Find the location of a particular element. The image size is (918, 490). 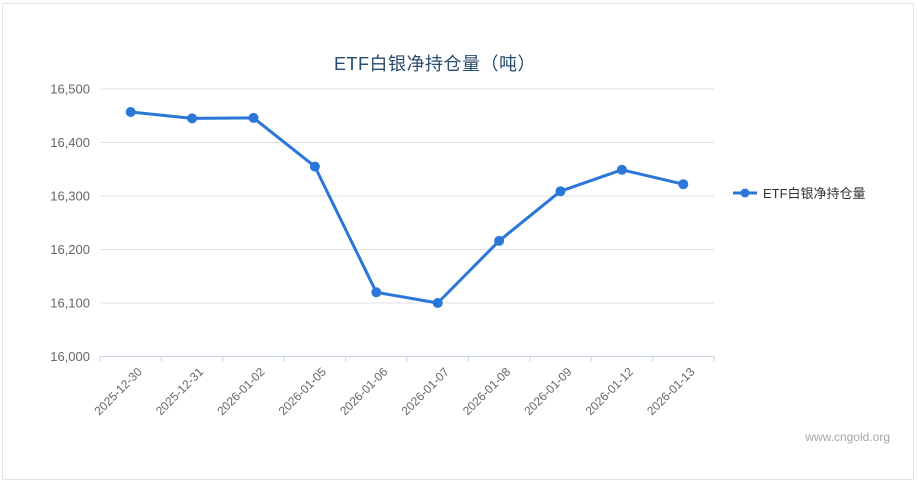

y-axis-label: 16,200 is located at coordinates (70, 249).